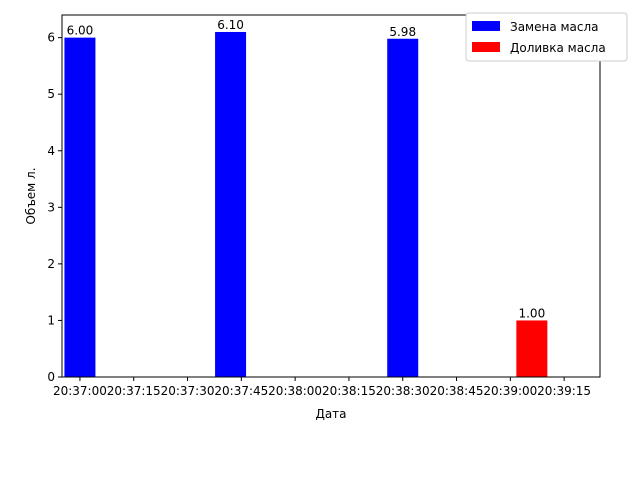 The image size is (640, 480). Describe the element at coordinates (402, 32) in the screenshot. I see `bar-value-label: 5.98` at that location.